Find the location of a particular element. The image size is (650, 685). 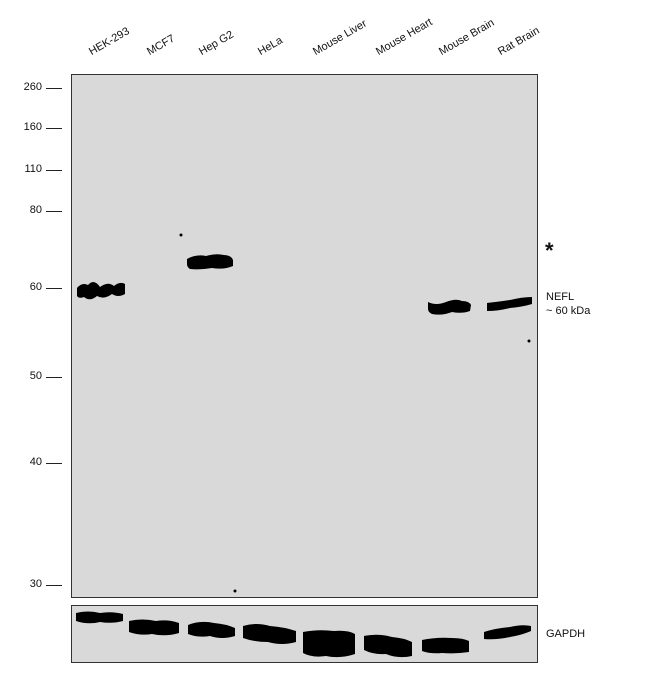

gapdh-band-hek293 is located at coordinates (99, 617).